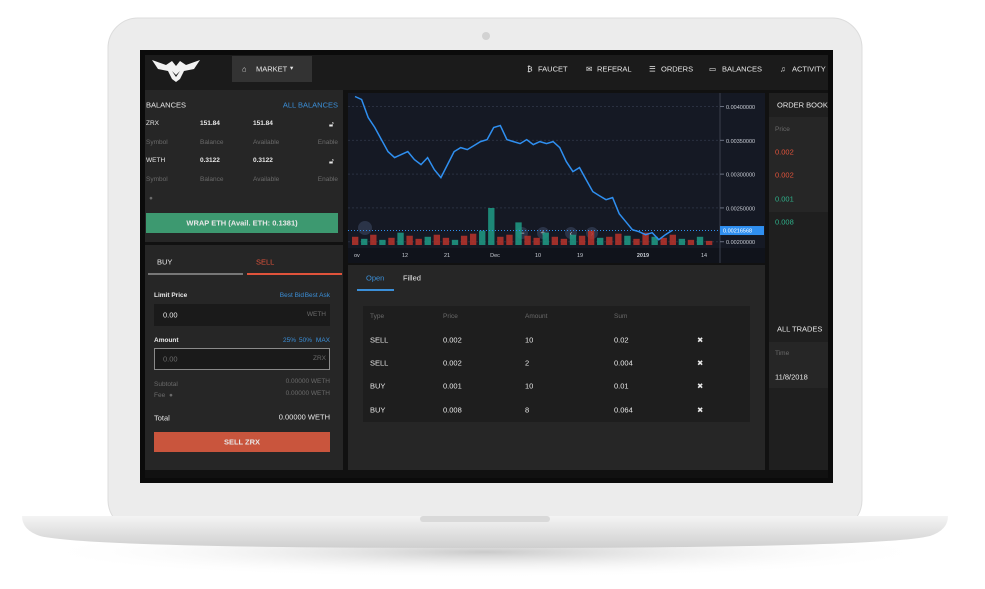 The image size is (985, 589). I want to click on shortcut: 50%, so click(305, 340).